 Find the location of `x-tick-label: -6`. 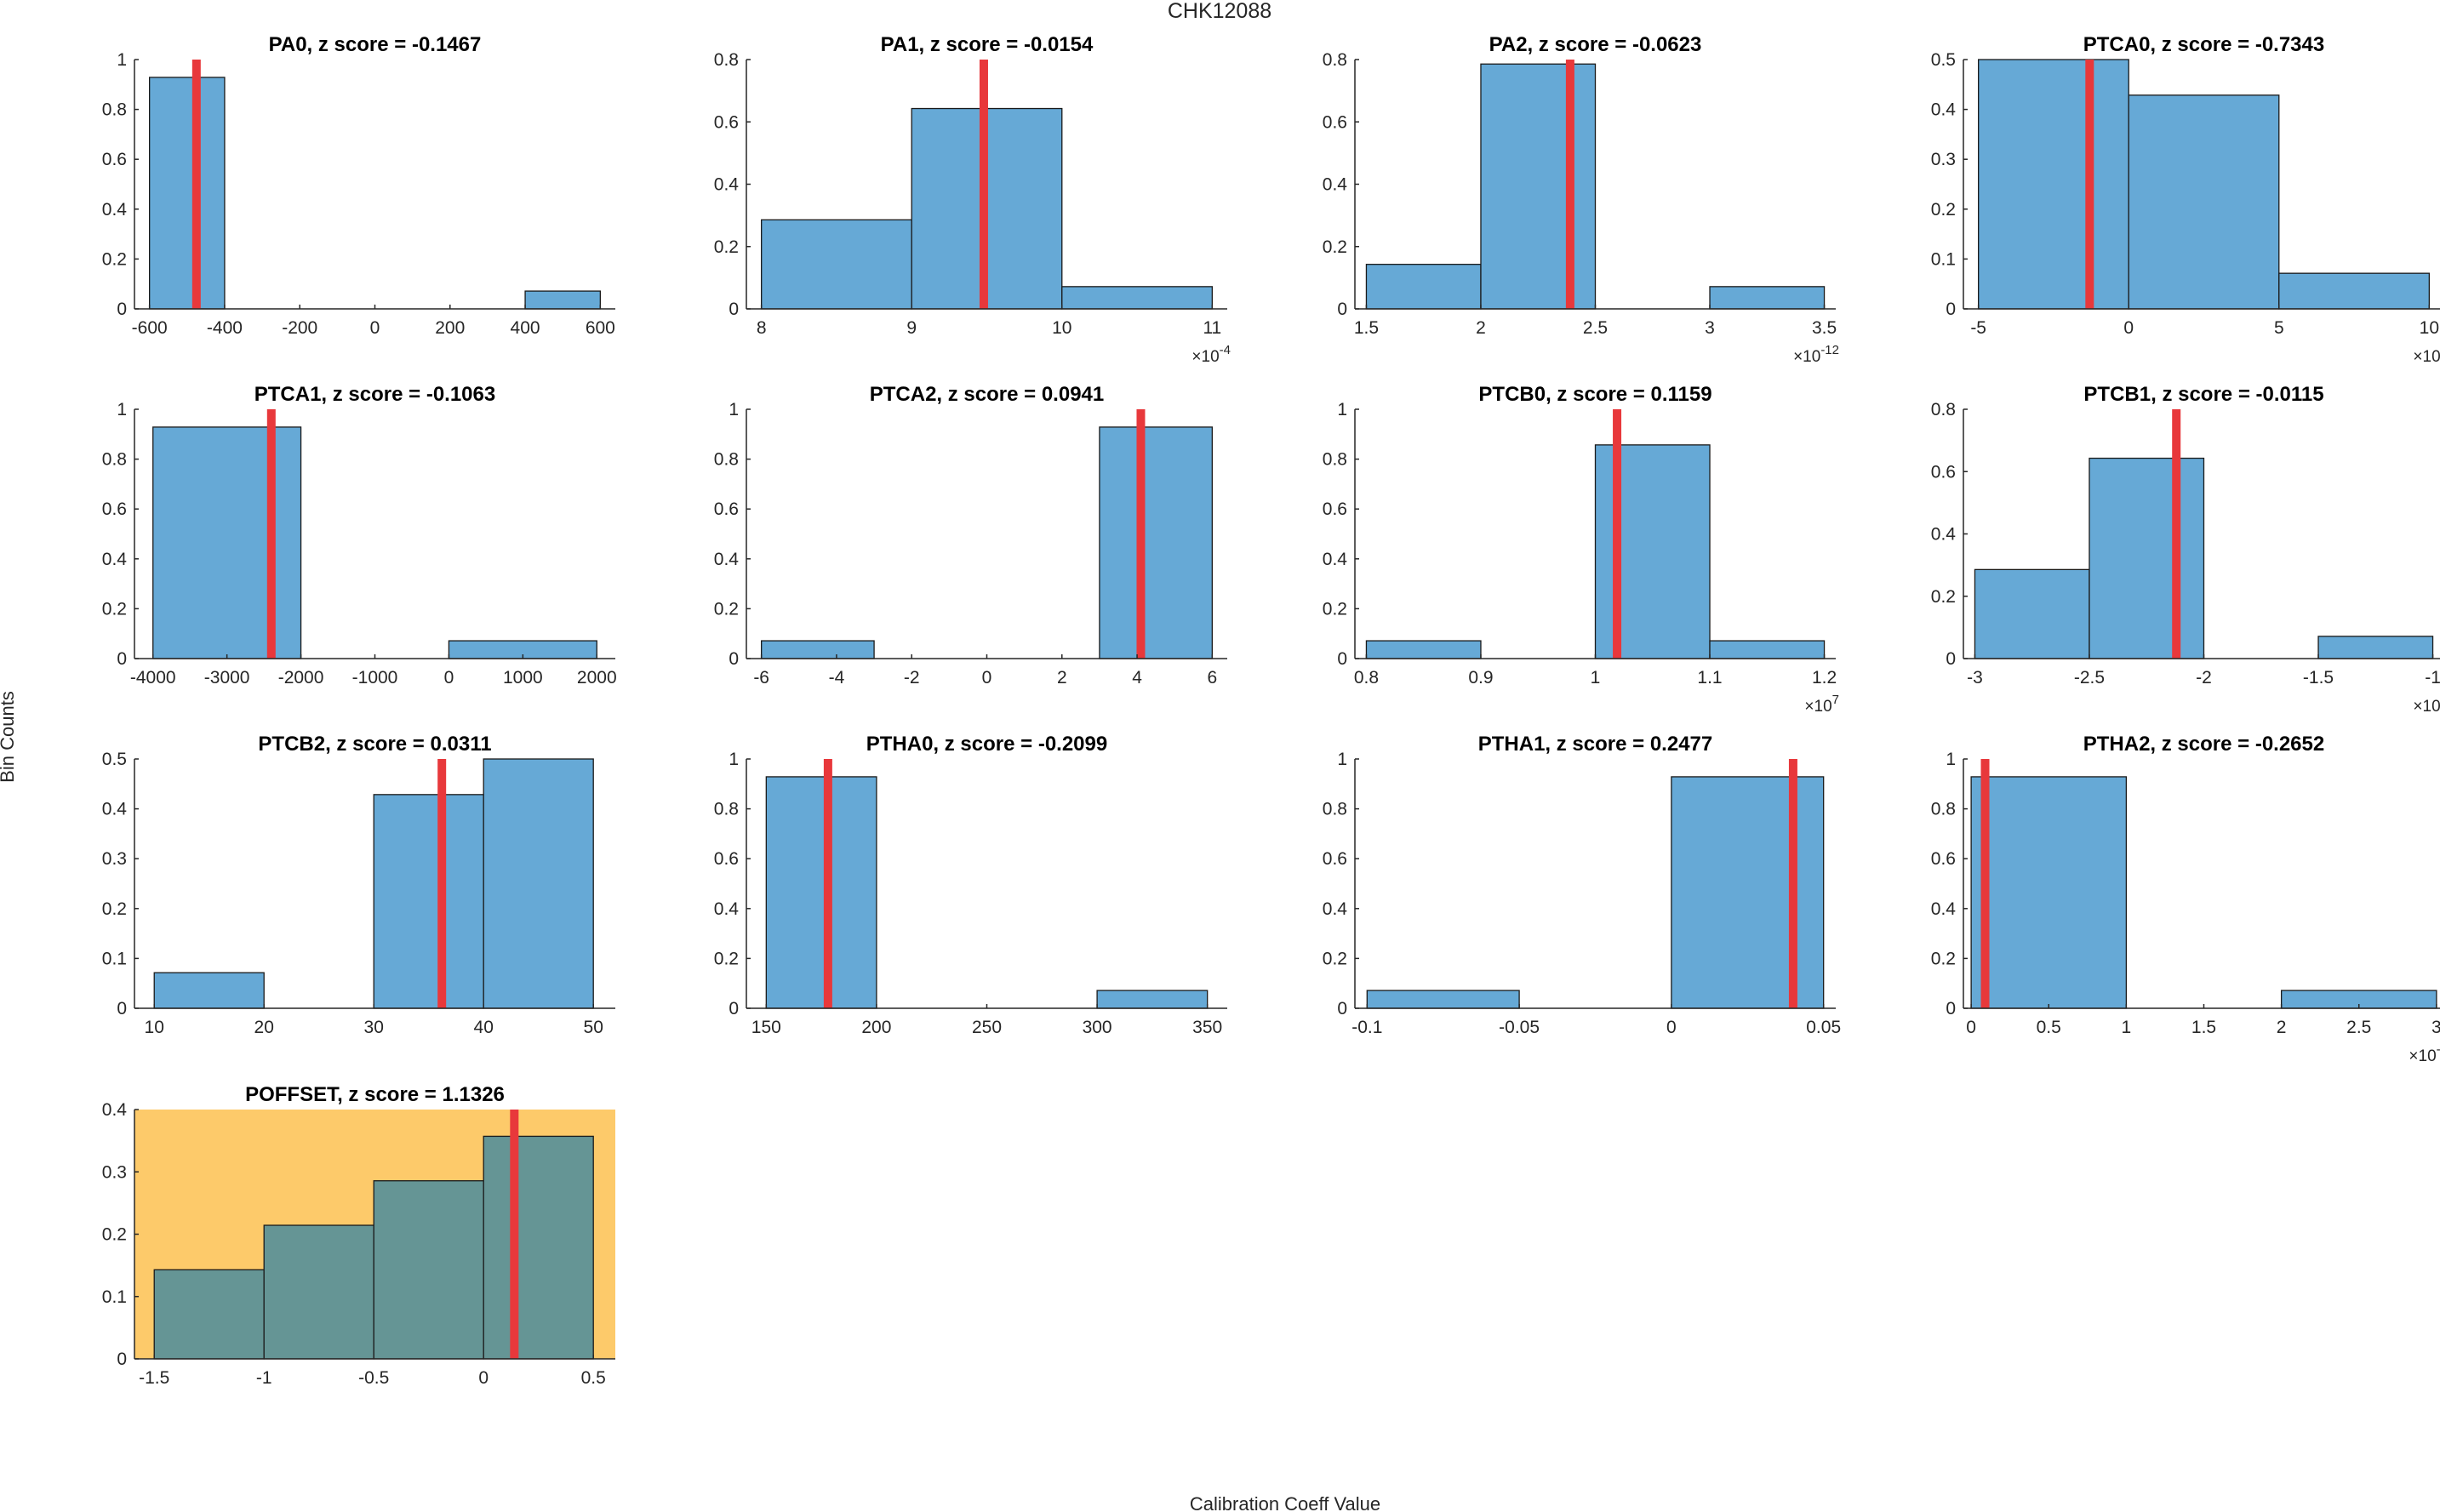

x-tick-label: -6 is located at coordinates (761, 678).